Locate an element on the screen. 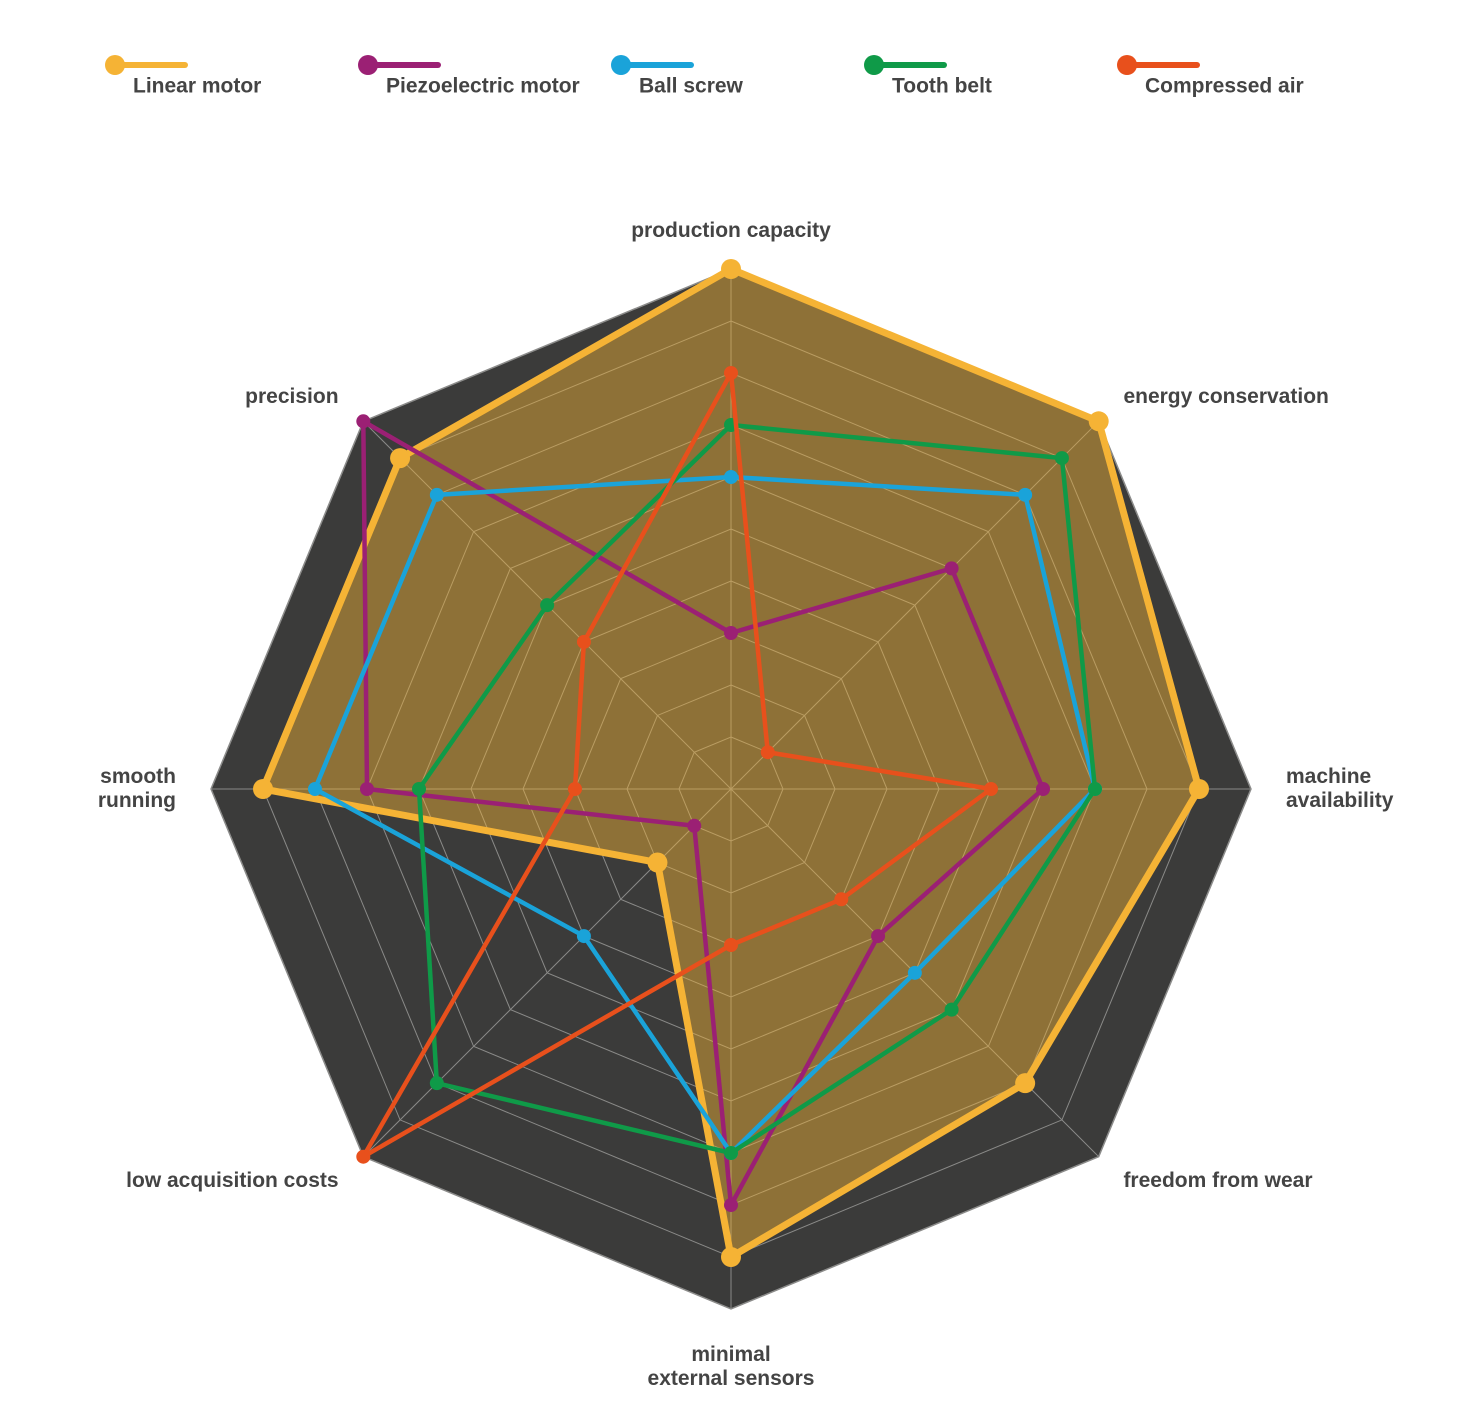  axis-label: minimal external sensors is located at coordinates (731, 1366).